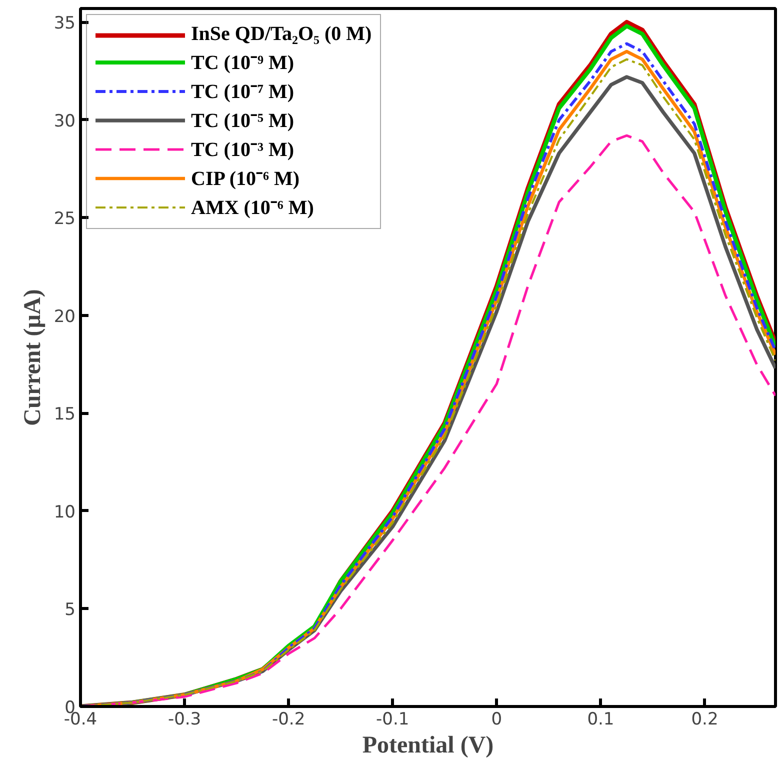 The image size is (779, 766). What do you see at coordinates (600, 720) in the screenshot?
I see `x-tick-label: 0.1` at bounding box center [600, 720].